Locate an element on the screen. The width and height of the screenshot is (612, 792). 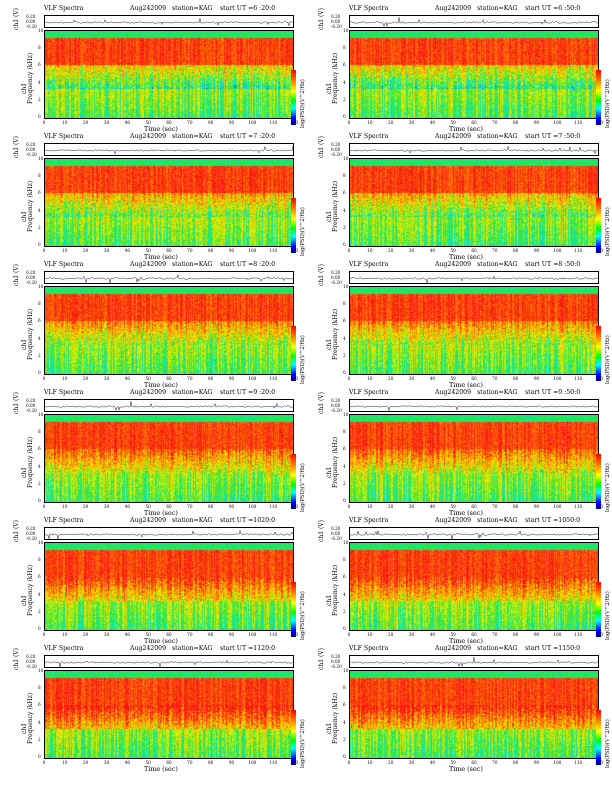
frequency-tick: 4 is located at coordinates (344, 338).